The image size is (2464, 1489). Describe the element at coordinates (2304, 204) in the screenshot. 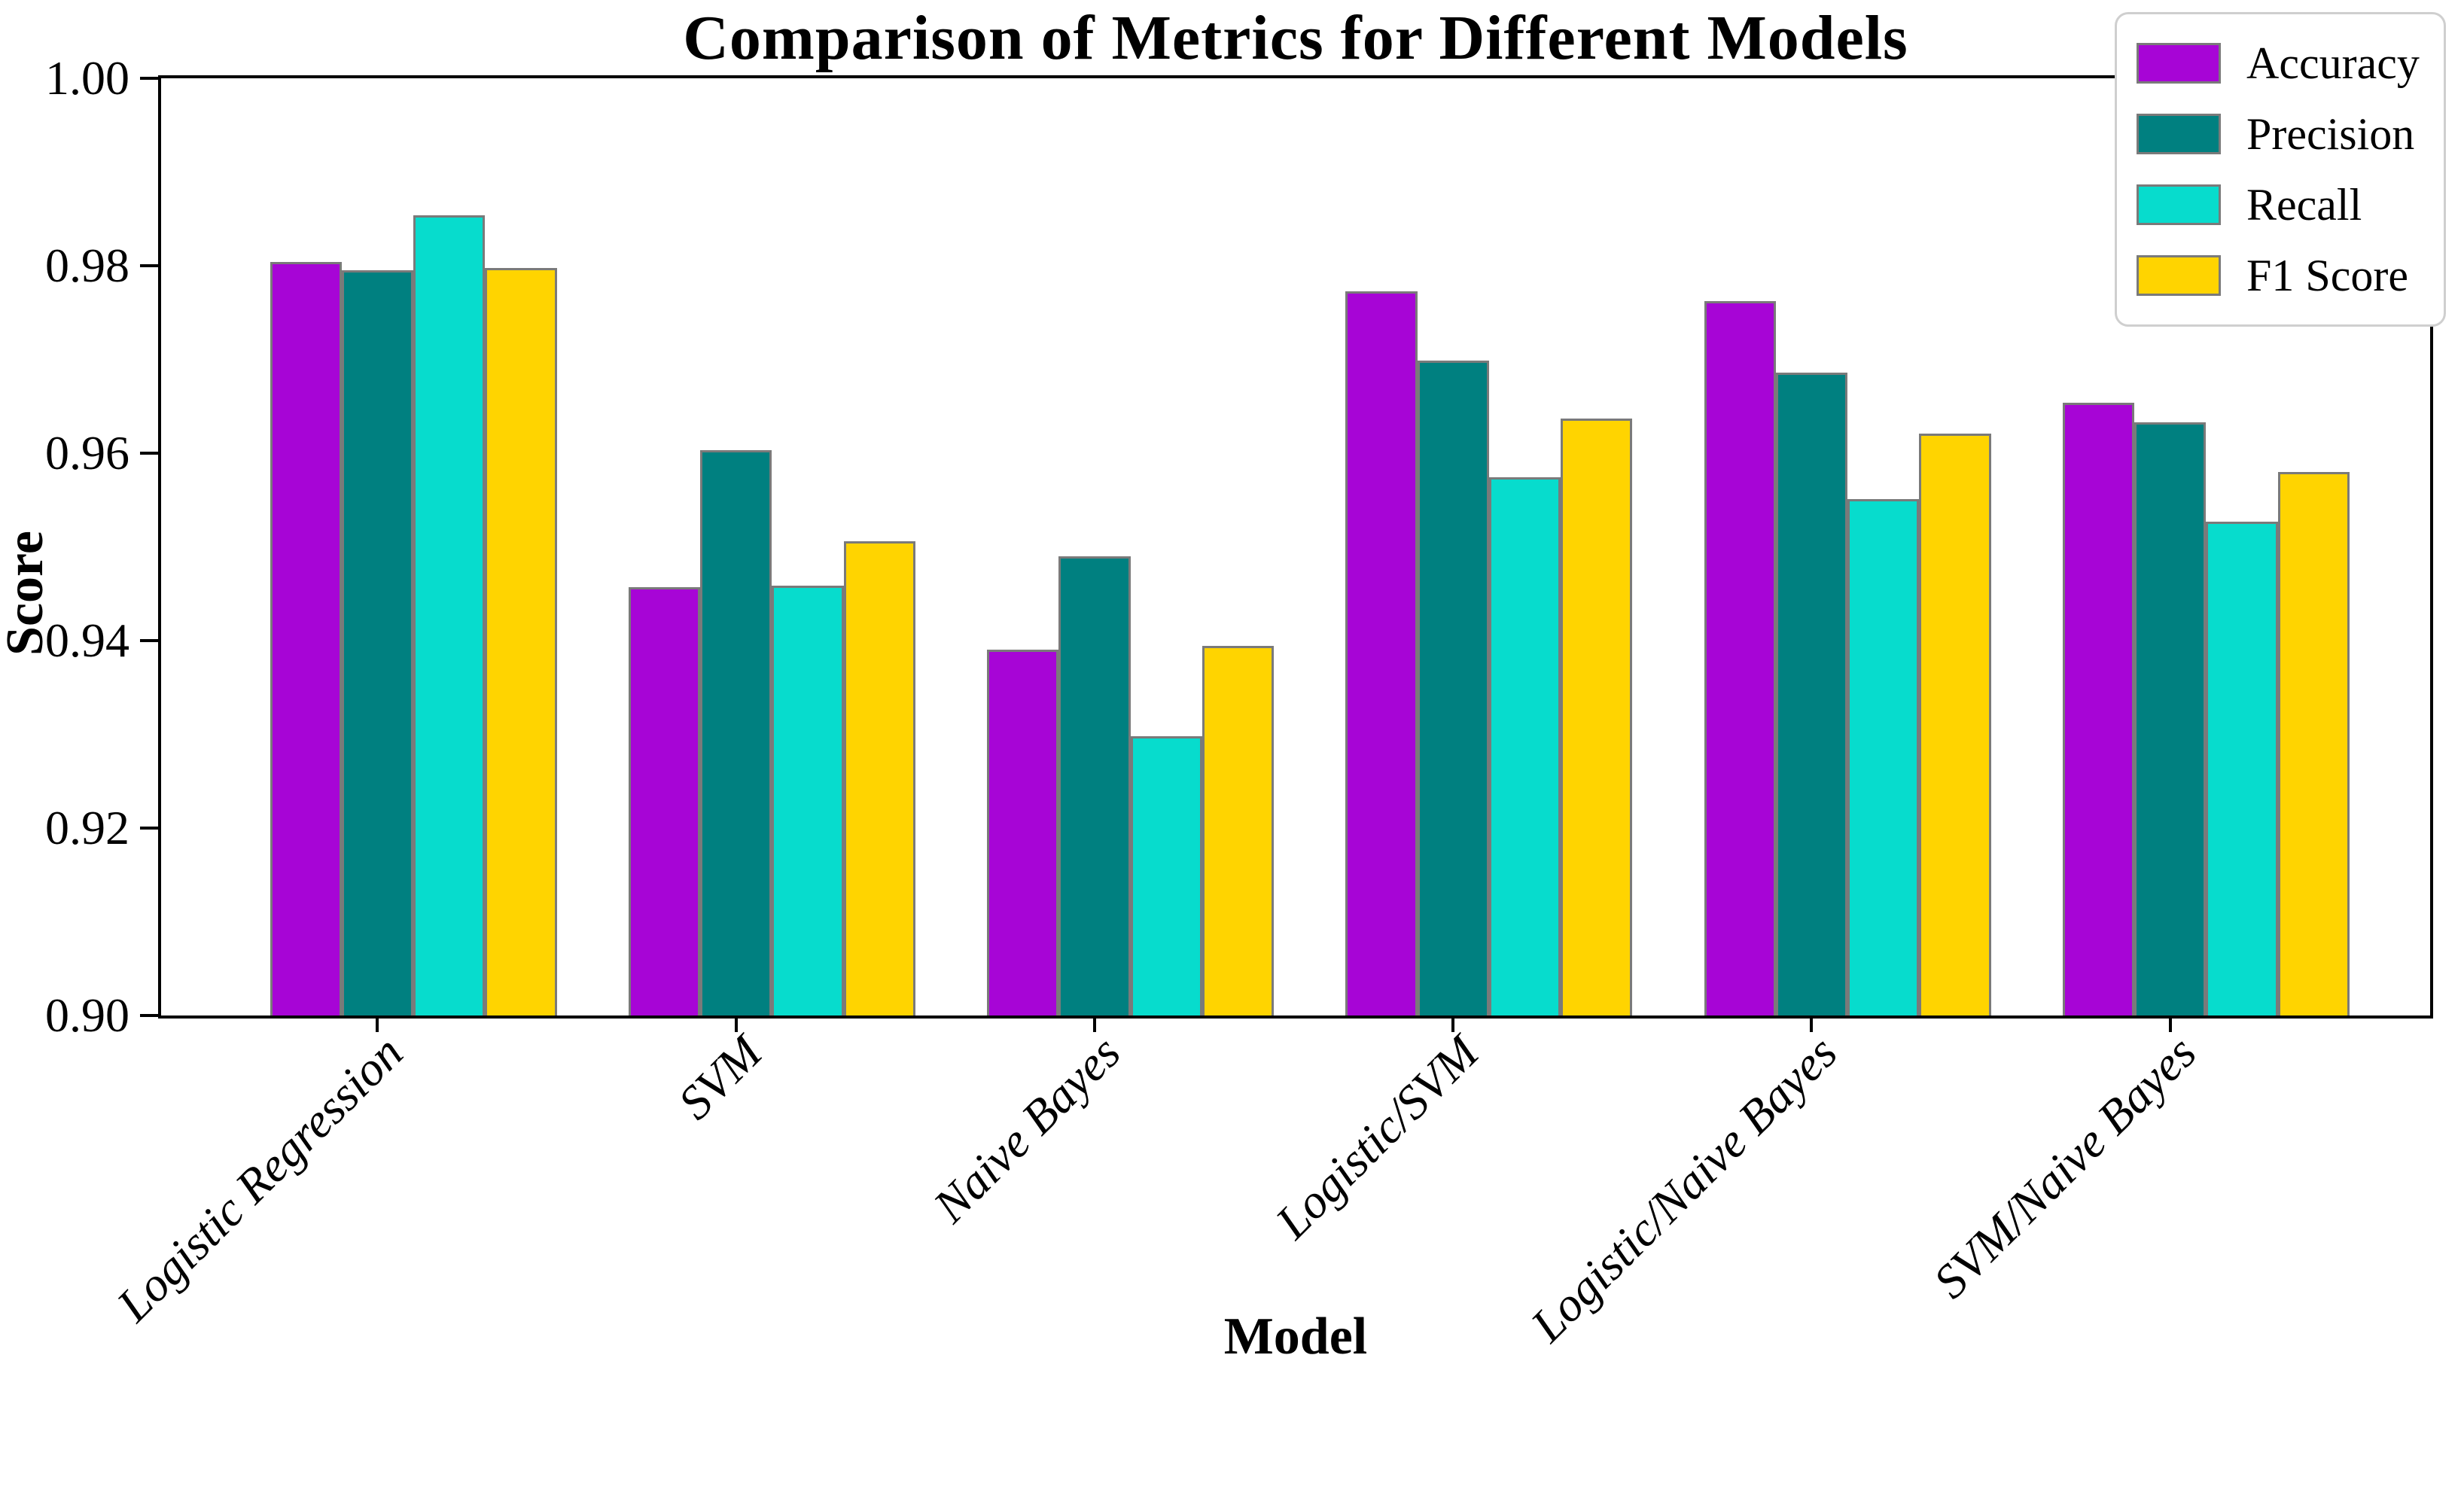

I see `legend-label: Recall` at that location.